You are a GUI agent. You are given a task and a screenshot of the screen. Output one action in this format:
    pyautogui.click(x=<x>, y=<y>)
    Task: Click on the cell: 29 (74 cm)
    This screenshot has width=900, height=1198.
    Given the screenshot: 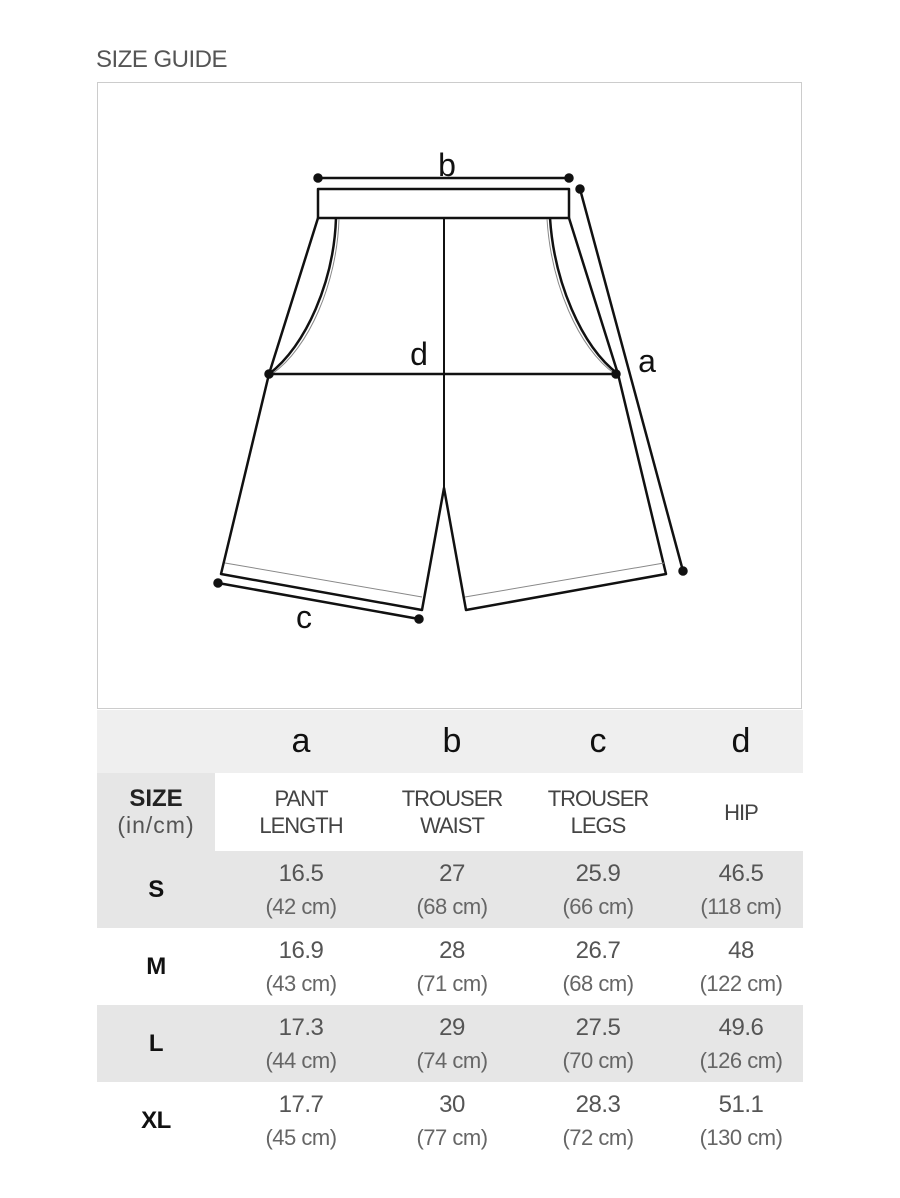 What is the action you would take?
    pyautogui.click(x=452, y=1043)
    